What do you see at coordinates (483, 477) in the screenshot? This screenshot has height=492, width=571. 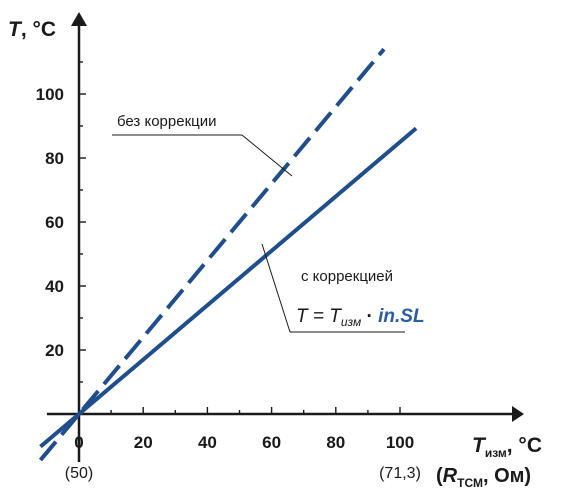 I see `x-axis-label-secondary: (RТСМ, Ом)` at bounding box center [483, 477].